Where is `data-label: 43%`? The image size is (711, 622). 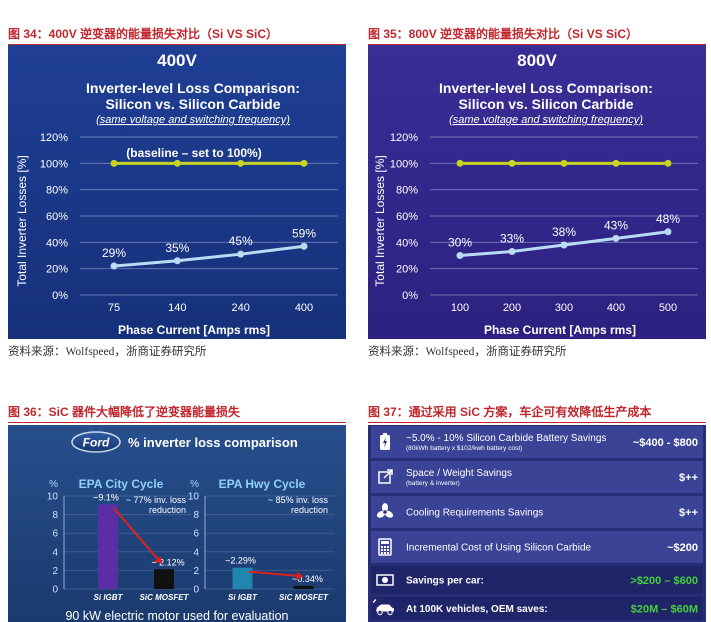
data-label: 43% is located at coordinates (616, 225).